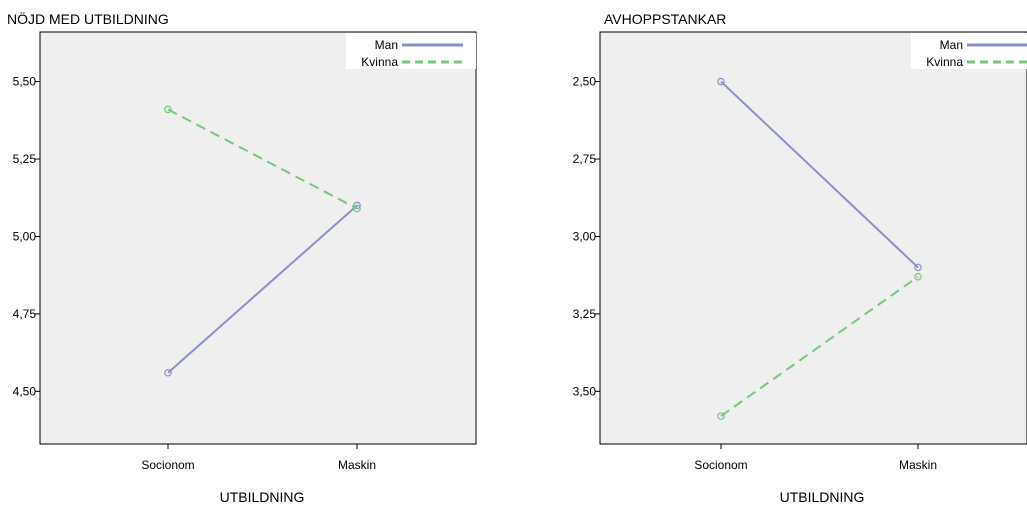 The image size is (1027, 506). I want to click on y-tick-label: 2,50, so click(585, 82).